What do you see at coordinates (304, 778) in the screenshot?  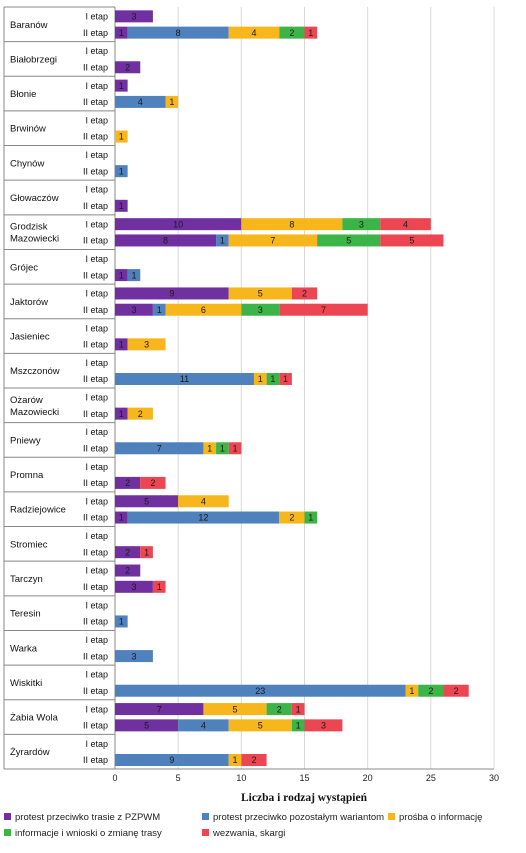 I see `x-tick-label: 15` at bounding box center [304, 778].